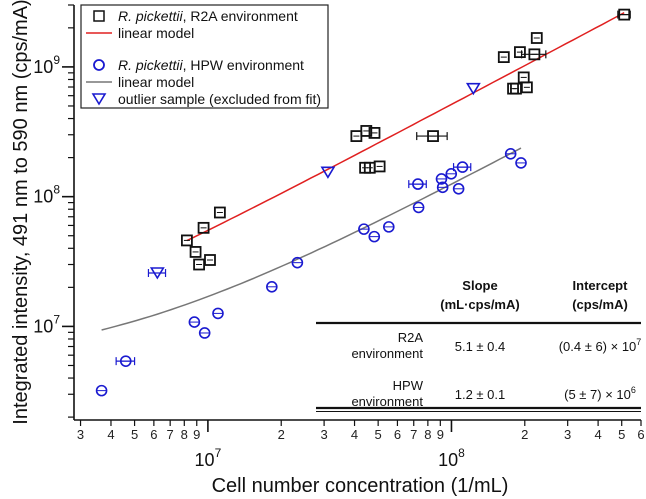 This screenshot has width=646, height=499. What do you see at coordinates (99, 99) in the screenshot?
I see `legend-triangle-icon` at bounding box center [99, 99].